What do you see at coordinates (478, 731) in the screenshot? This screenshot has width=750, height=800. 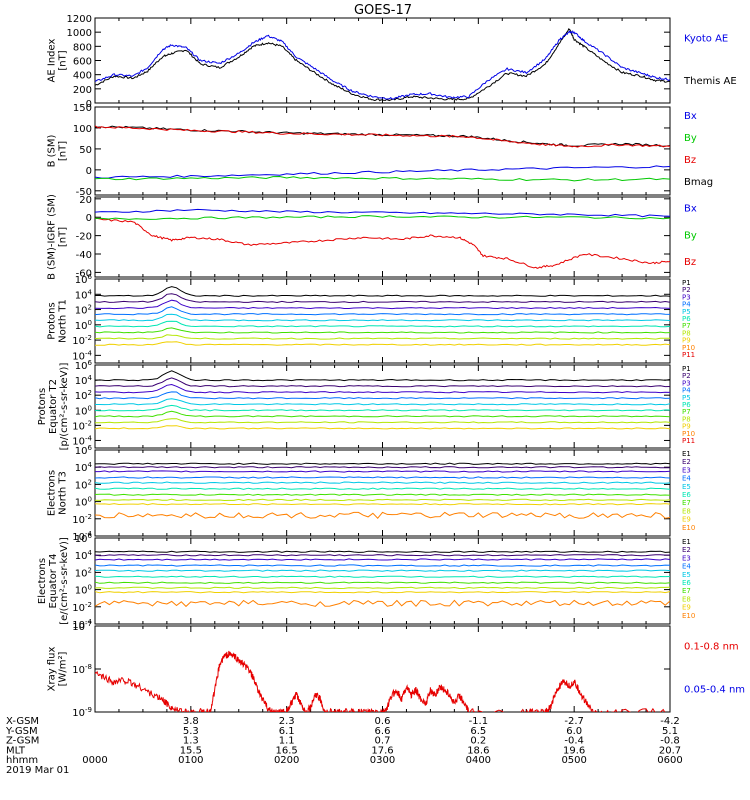 I see `orbit-row-value: 6.5` at bounding box center [478, 731].